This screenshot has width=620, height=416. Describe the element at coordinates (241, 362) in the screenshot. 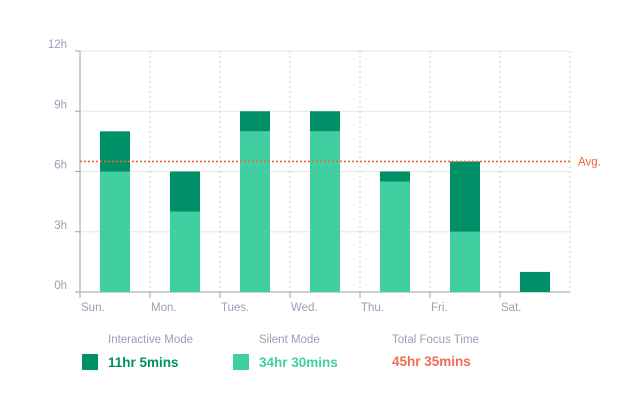

I see `silent-swatch` at that location.